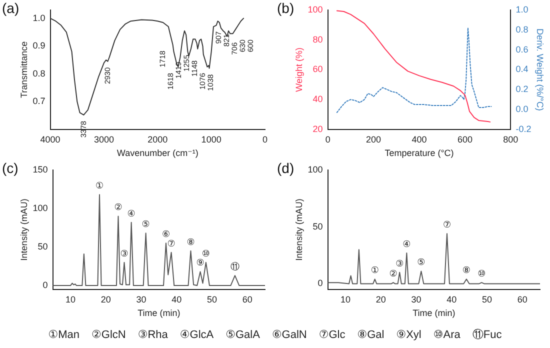  I want to click on text: ②GlcN, so click(109, 334).